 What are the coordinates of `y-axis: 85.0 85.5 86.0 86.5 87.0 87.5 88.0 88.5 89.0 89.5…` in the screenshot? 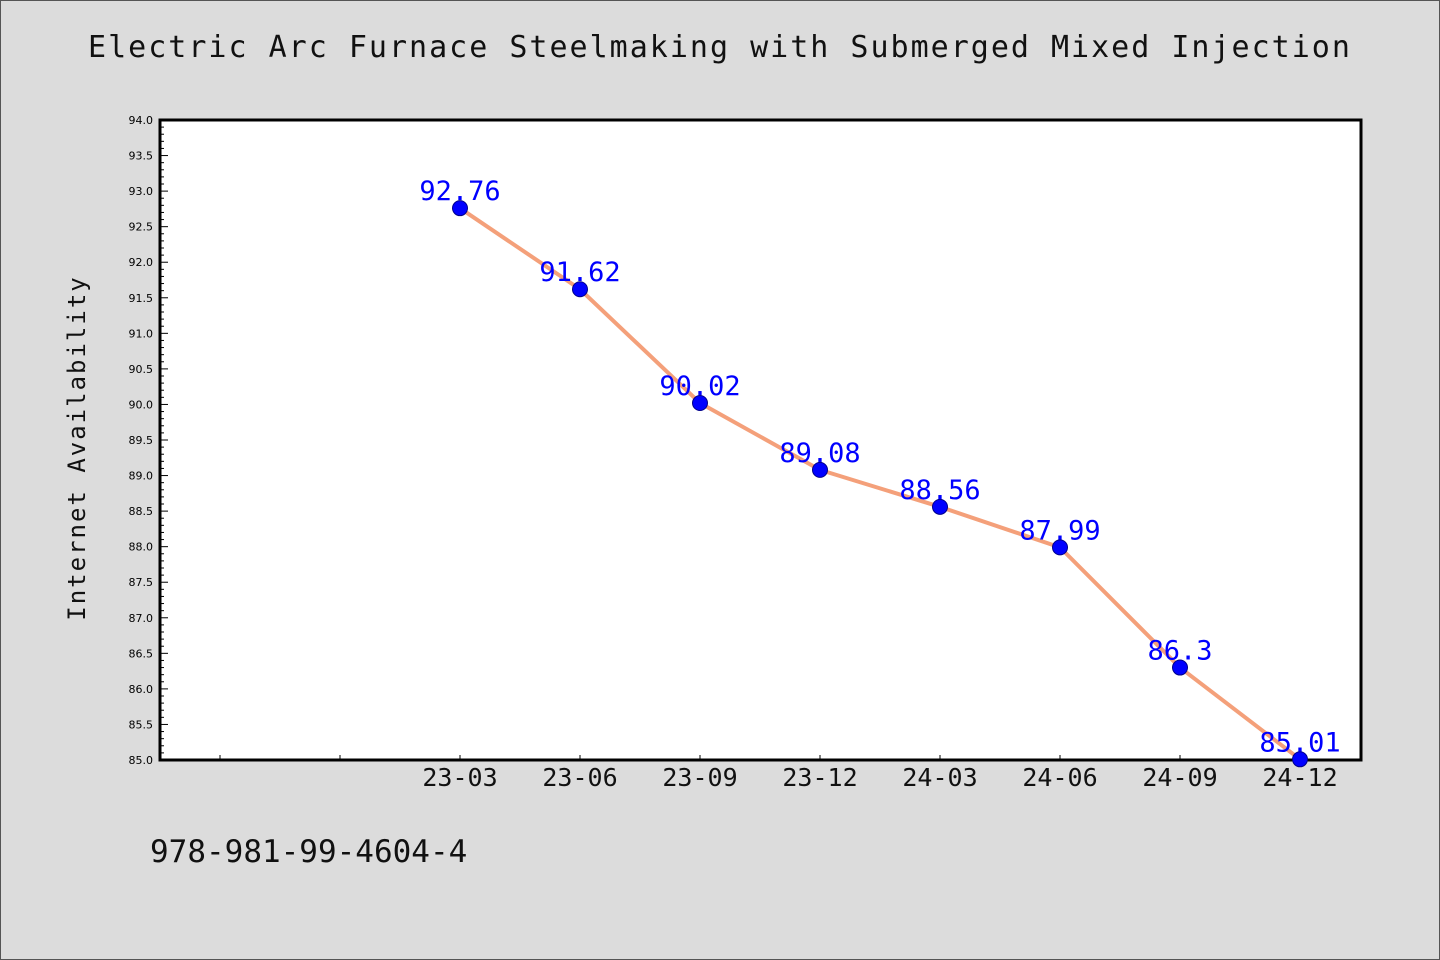 It's located at (148, 440).